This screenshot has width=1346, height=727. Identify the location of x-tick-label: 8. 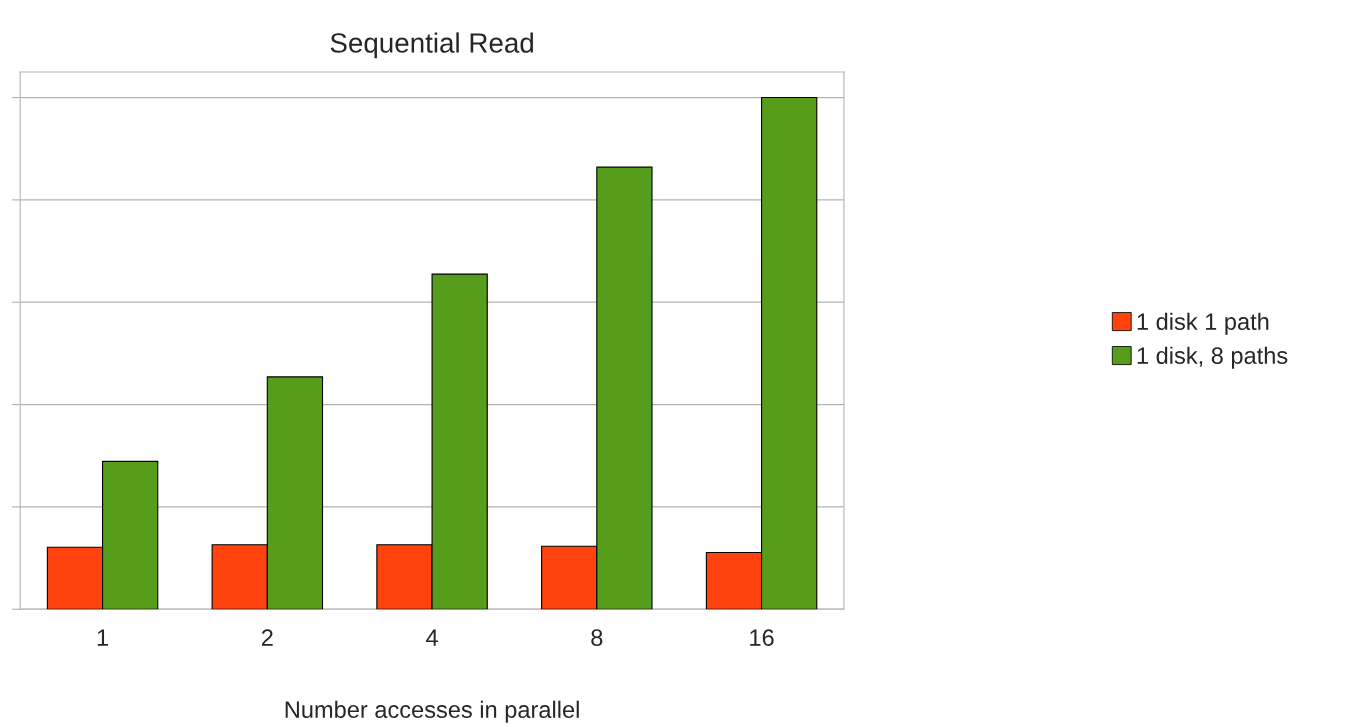
(597, 638).